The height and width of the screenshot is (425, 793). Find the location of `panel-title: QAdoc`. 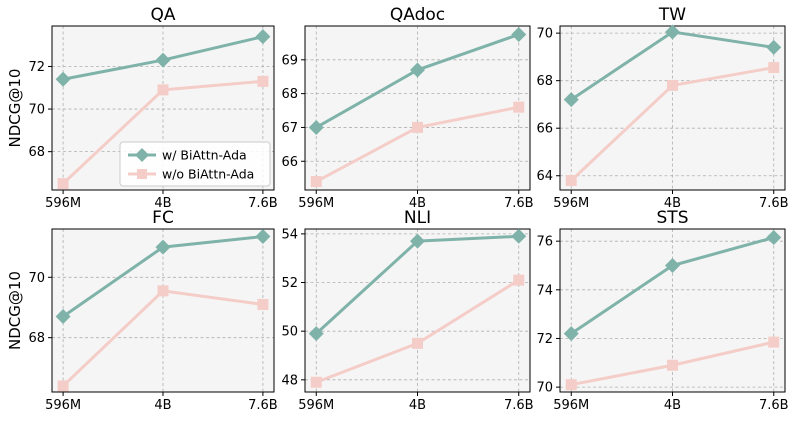

panel-title: QAdoc is located at coordinates (417, 15).